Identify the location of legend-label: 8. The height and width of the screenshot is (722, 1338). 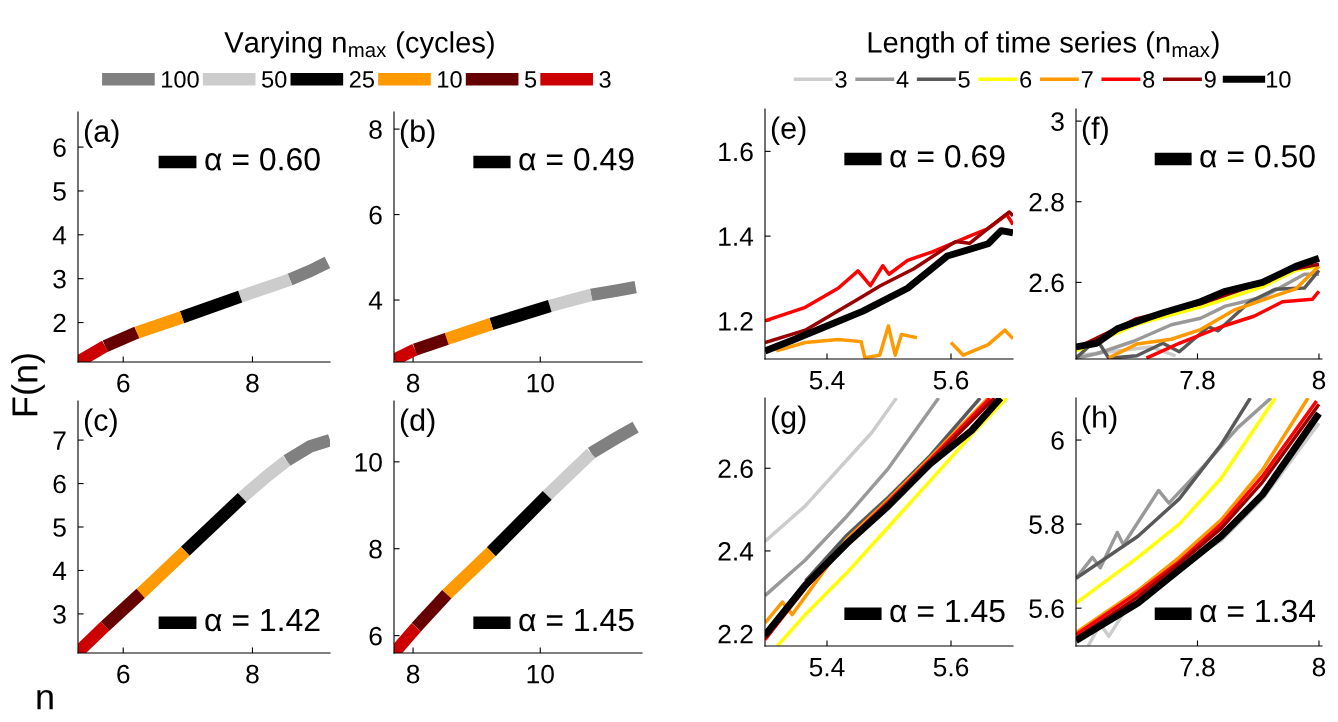
(1149, 79).